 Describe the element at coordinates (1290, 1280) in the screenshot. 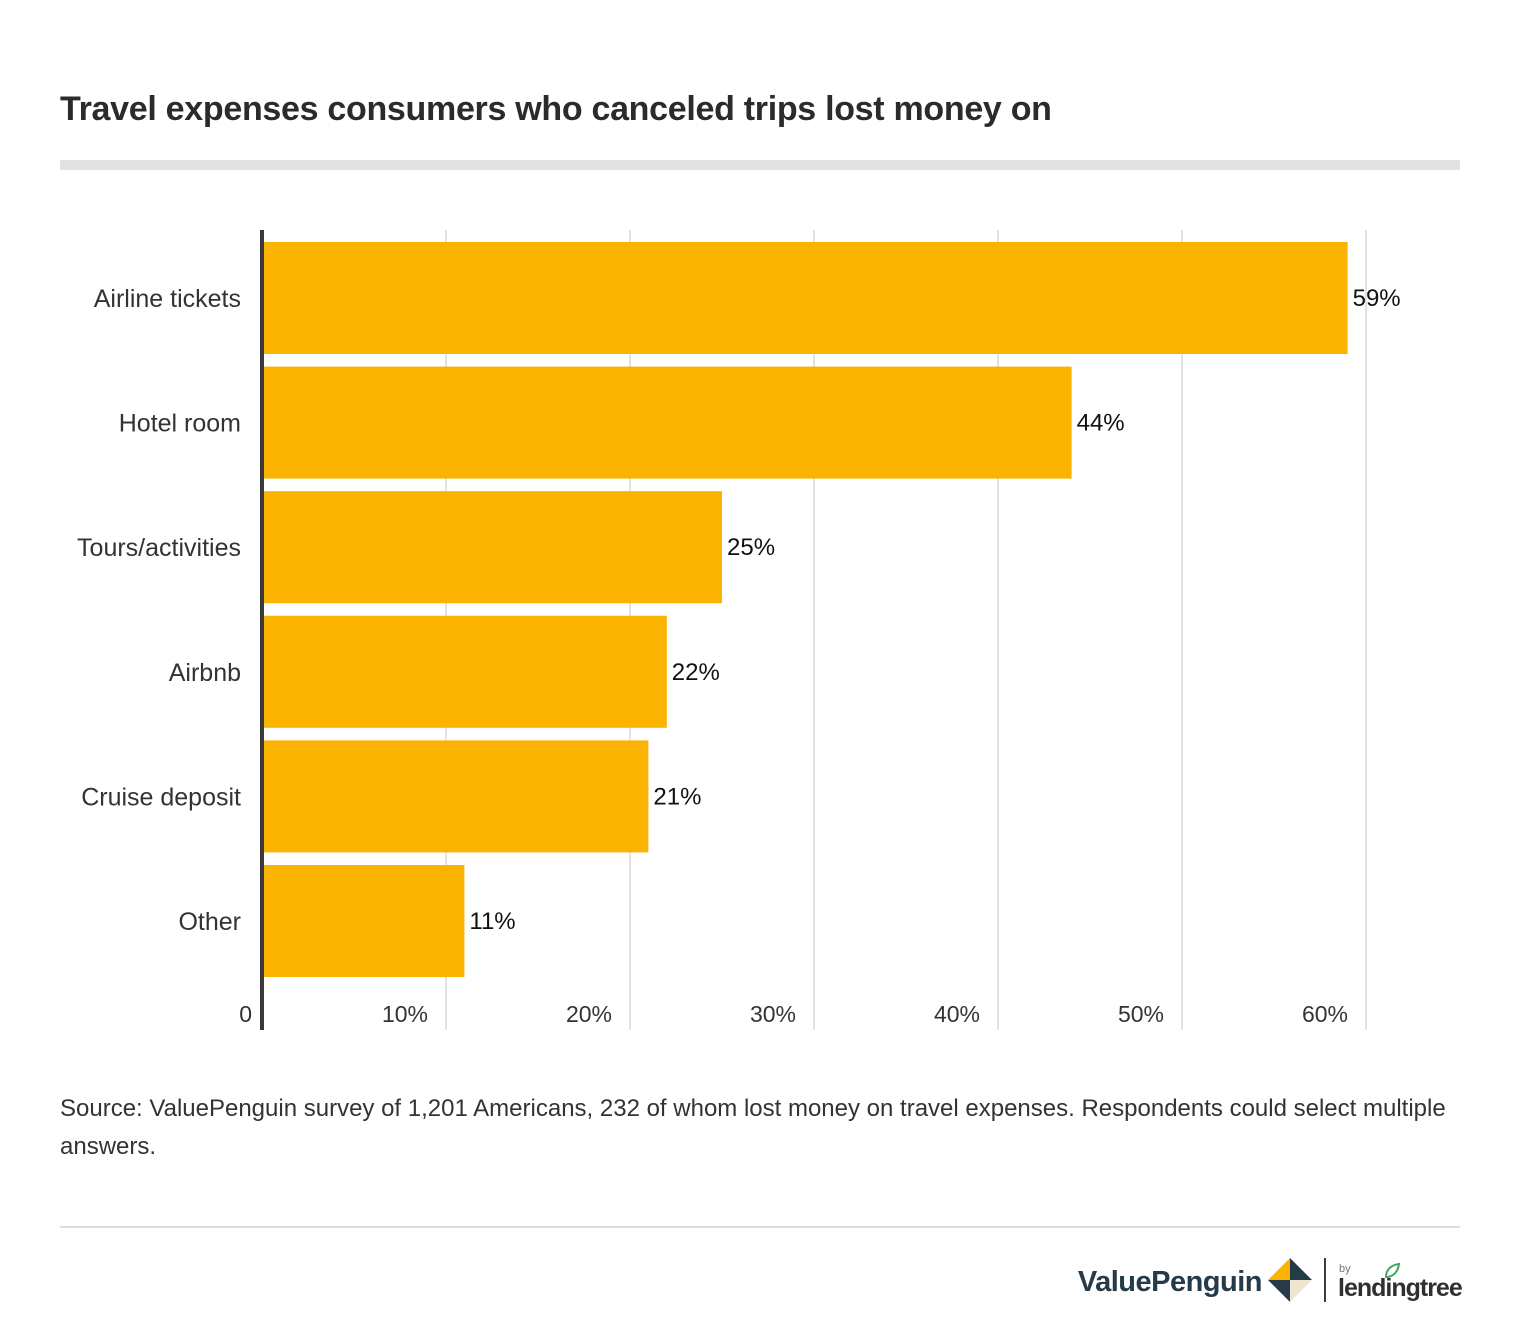

I see `valuepenguin-diamond-icon` at that location.